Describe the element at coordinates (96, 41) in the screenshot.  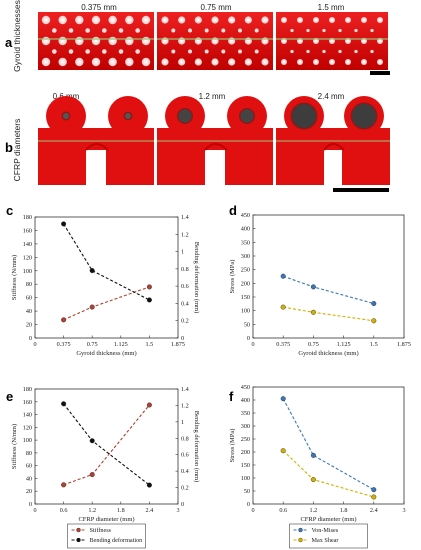
I see `gyroid-lattice-thin` at that location.